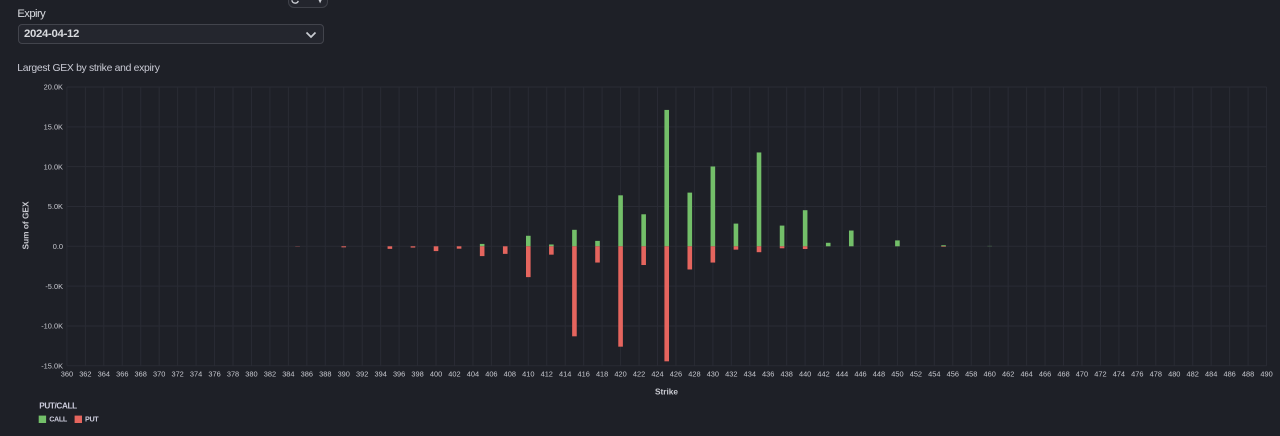  Describe the element at coordinates (85, 374) in the screenshot. I see `svg-text: 362` at that location.